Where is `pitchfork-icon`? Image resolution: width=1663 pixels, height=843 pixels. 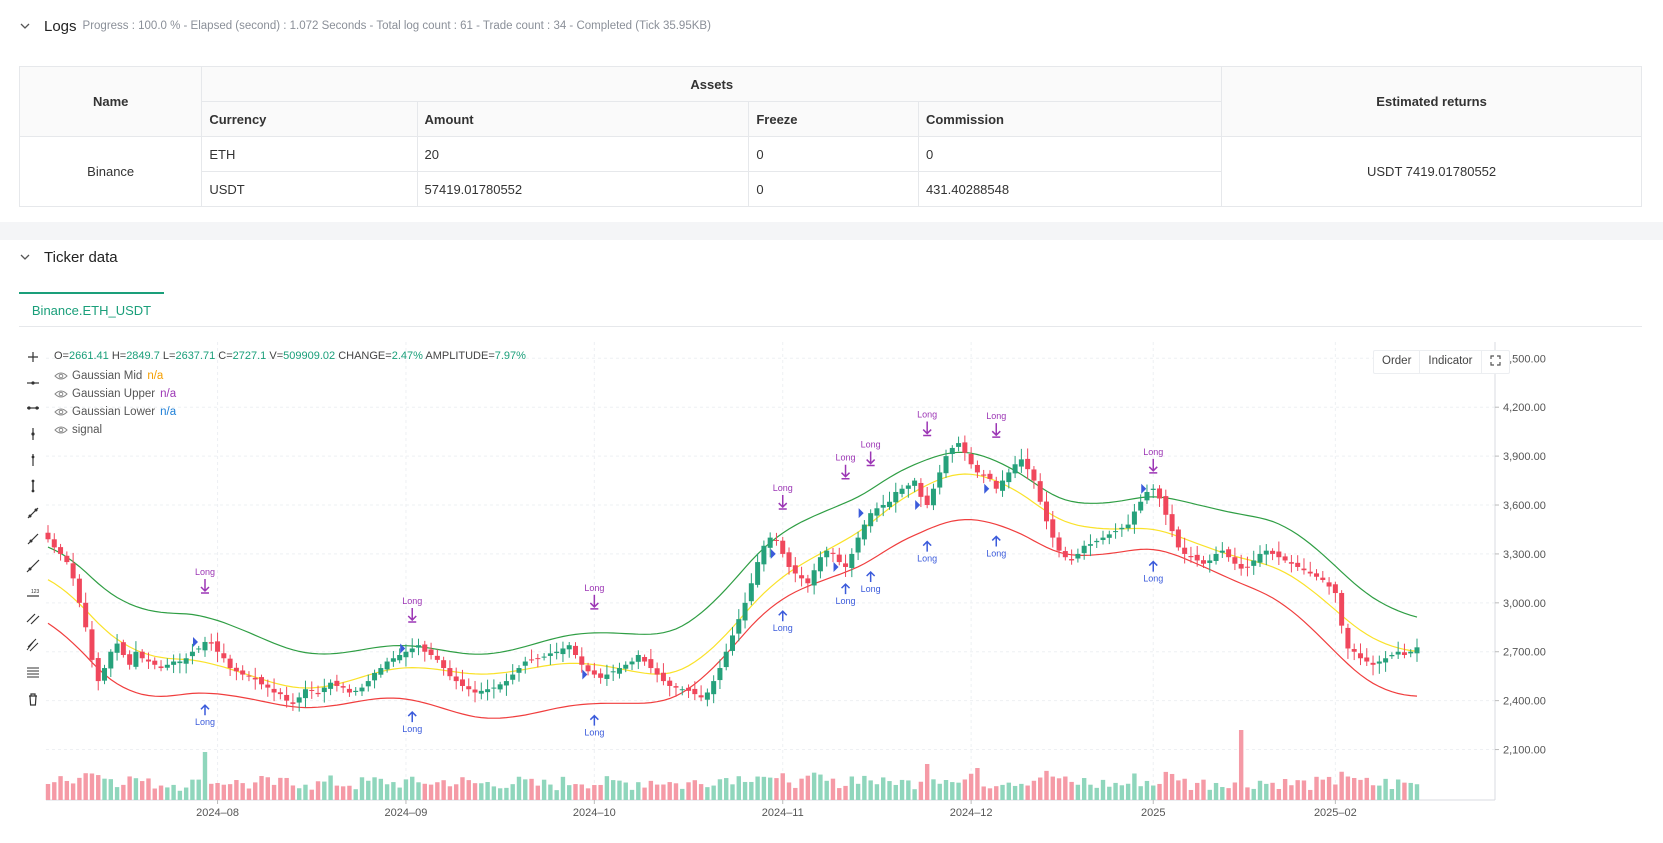
pitchfork-icon is located at coordinates (32, 645).